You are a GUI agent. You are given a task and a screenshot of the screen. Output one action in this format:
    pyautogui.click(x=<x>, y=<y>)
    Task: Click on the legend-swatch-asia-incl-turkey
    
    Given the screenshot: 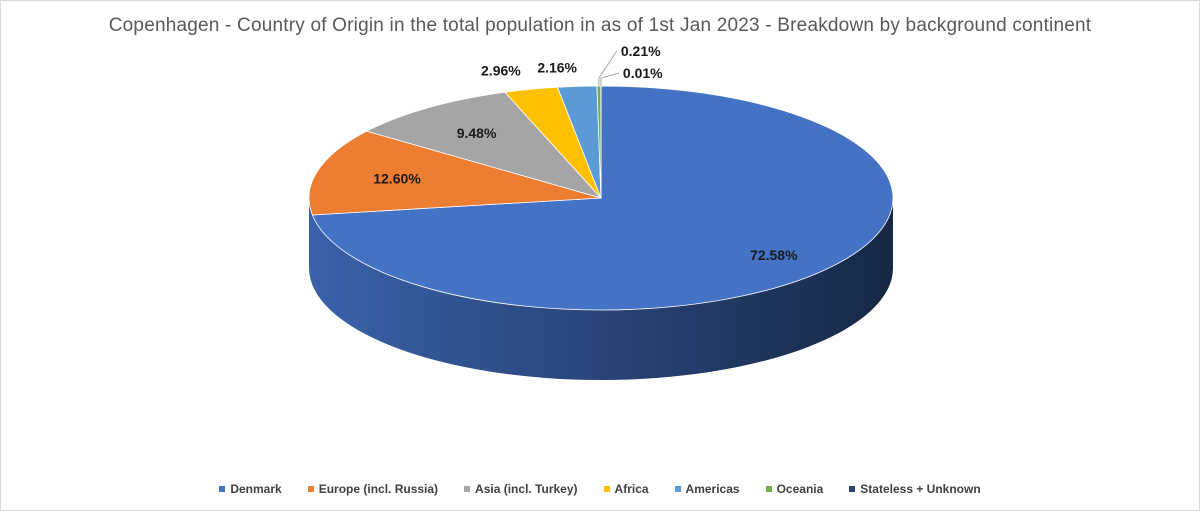 What is the action you would take?
    pyautogui.click(x=467, y=489)
    